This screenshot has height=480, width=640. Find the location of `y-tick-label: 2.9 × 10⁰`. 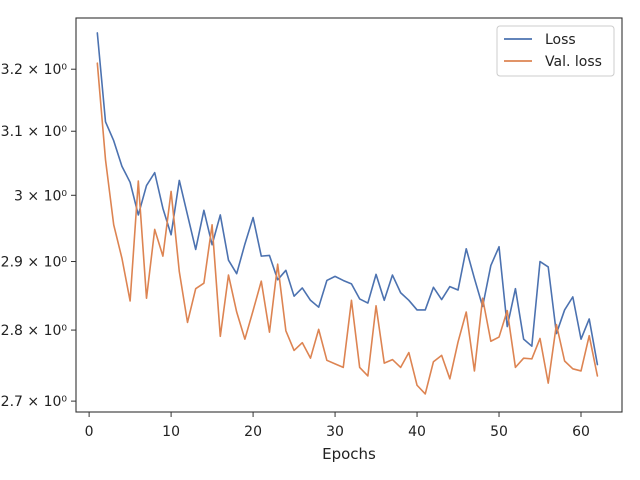

y-tick-label: 2.9 × 10⁰ is located at coordinates (34, 263).